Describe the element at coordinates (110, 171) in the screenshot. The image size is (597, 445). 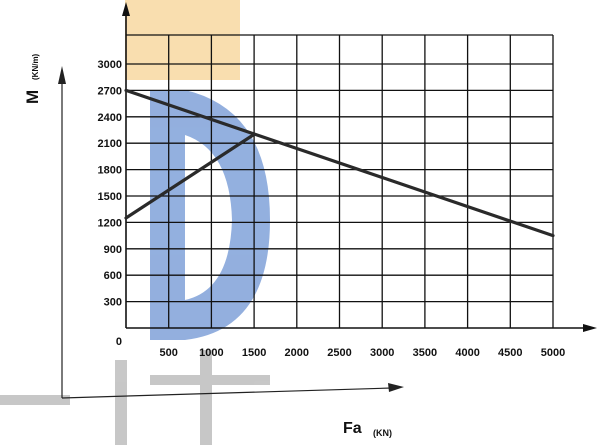
I see `y-tick-label: 1800` at that location.